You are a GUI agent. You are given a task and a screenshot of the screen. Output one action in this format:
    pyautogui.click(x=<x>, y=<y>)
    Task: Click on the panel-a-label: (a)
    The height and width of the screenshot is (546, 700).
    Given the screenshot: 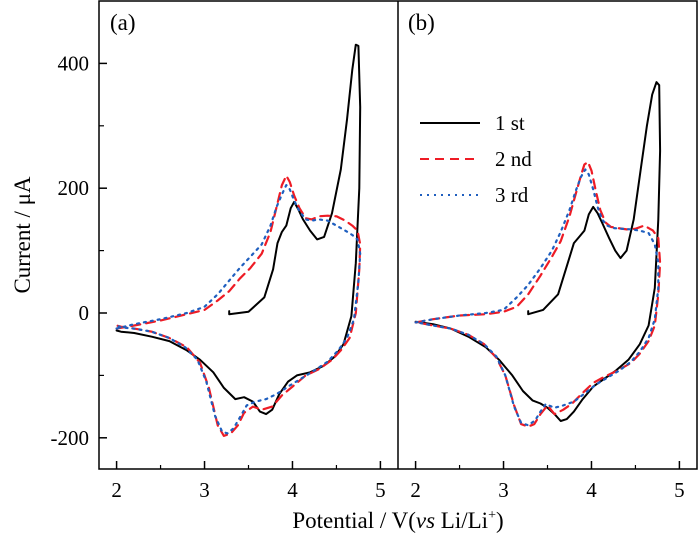 What is the action you would take?
    pyautogui.click(x=123, y=22)
    